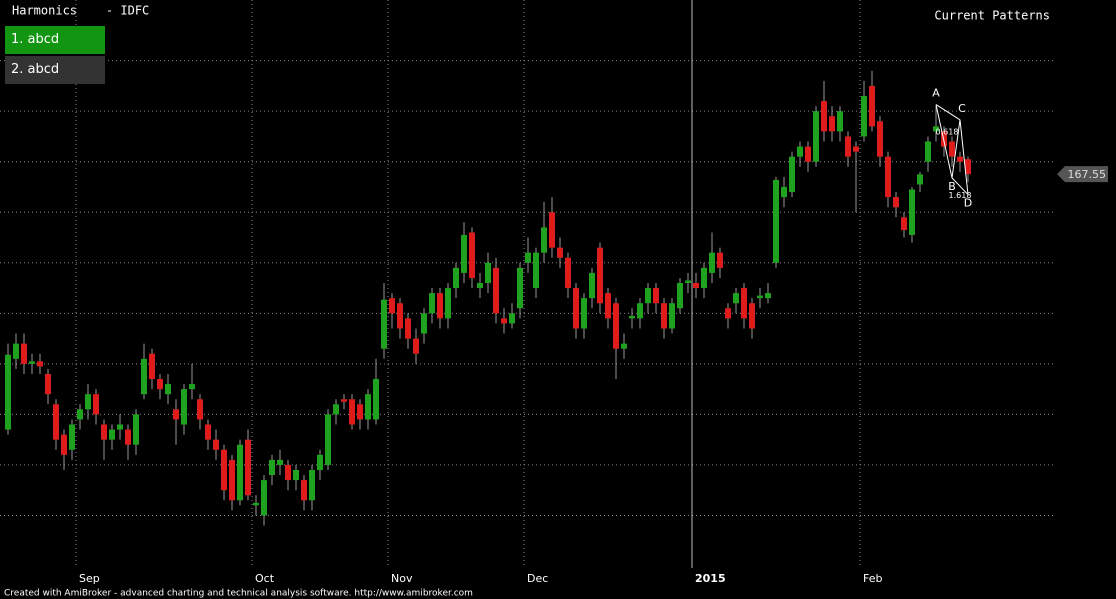 This screenshot has height=599, width=1116. What do you see at coordinates (936, 93) in the screenshot?
I see `pattern-point-label: A` at bounding box center [936, 93].